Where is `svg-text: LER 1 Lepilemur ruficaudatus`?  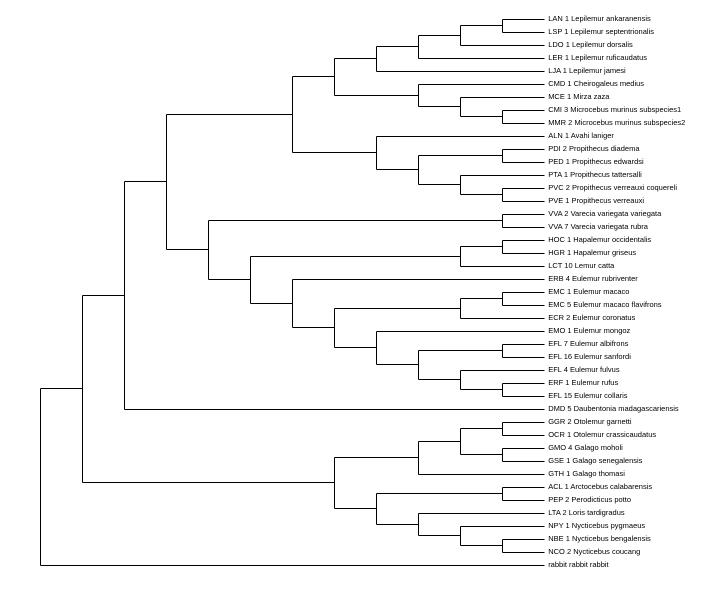
svg-text: LER 1 Lepilemur ruficaudatus is located at coordinates (597, 57).